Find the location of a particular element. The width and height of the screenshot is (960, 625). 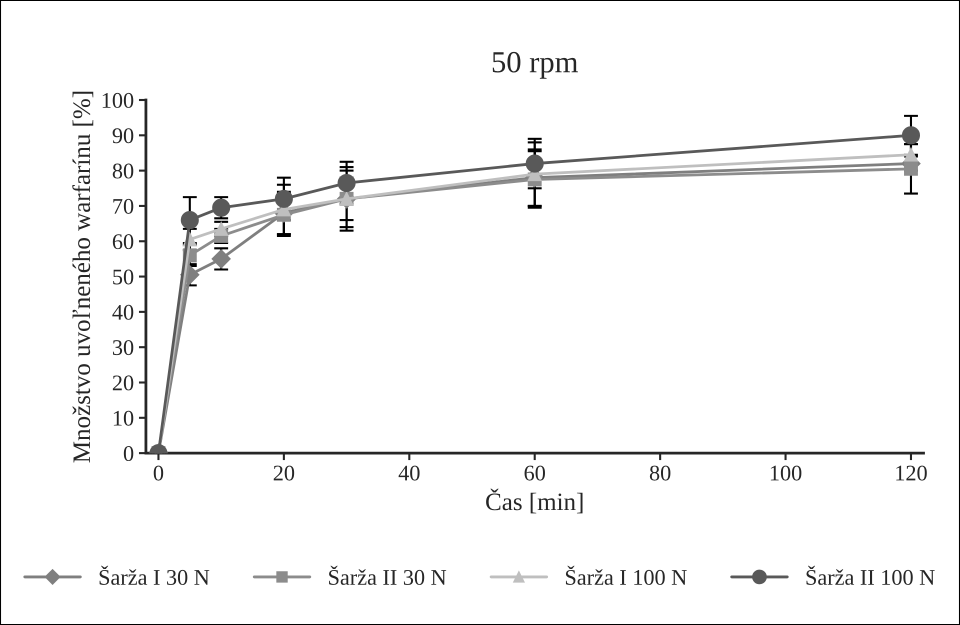

x-tick-label: 80 is located at coordinates (660, 473).